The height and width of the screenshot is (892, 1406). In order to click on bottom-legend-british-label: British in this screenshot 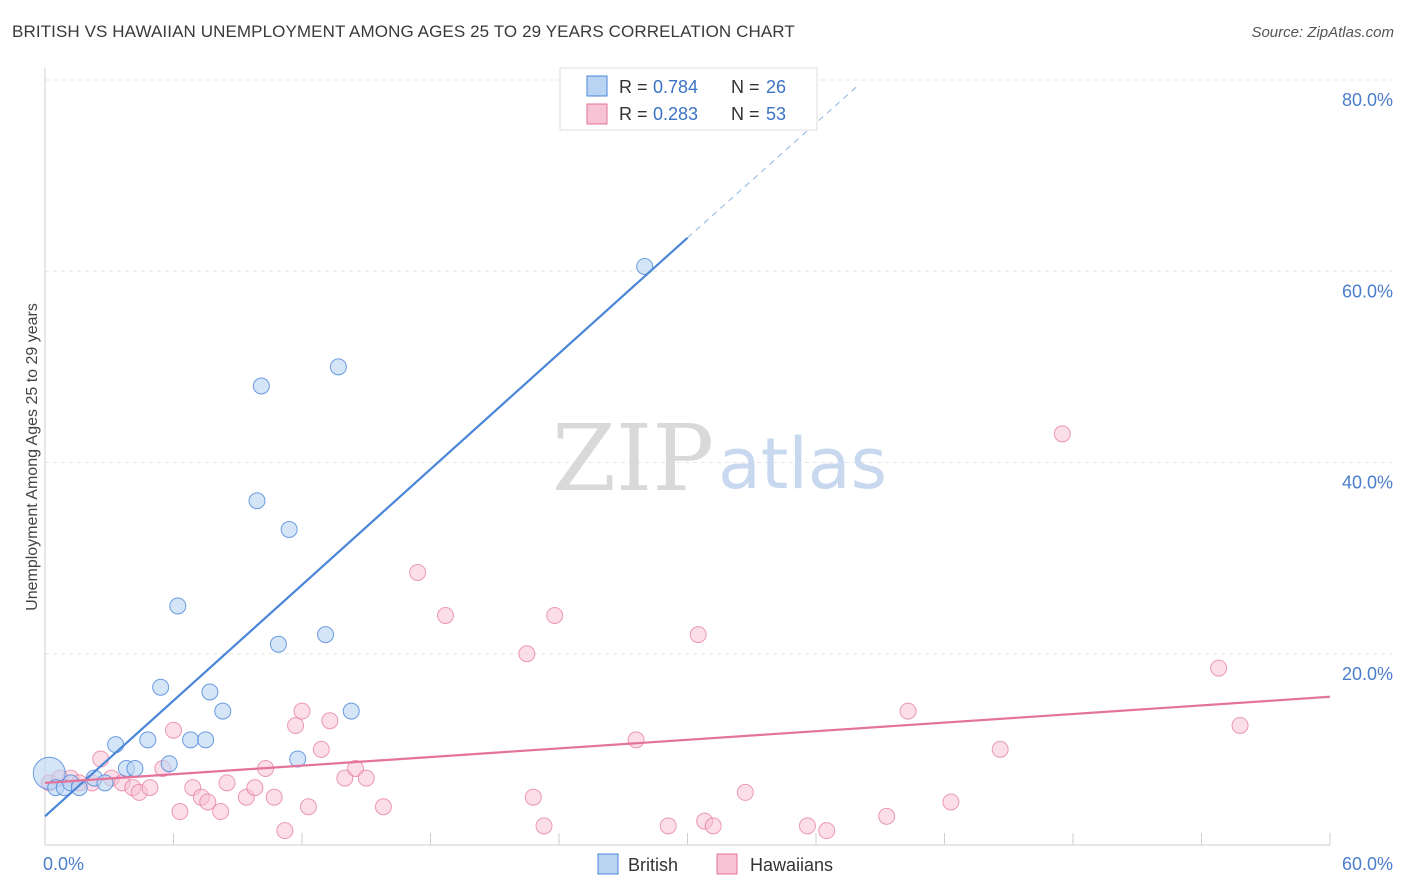, I will do `click(653, 865)`.